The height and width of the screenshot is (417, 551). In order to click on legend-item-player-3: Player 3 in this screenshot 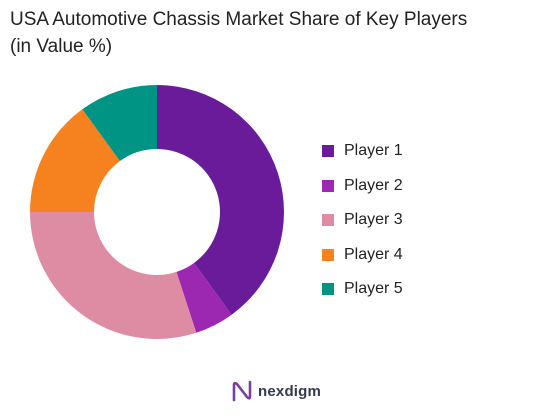, I will do `click(362, 220)`.